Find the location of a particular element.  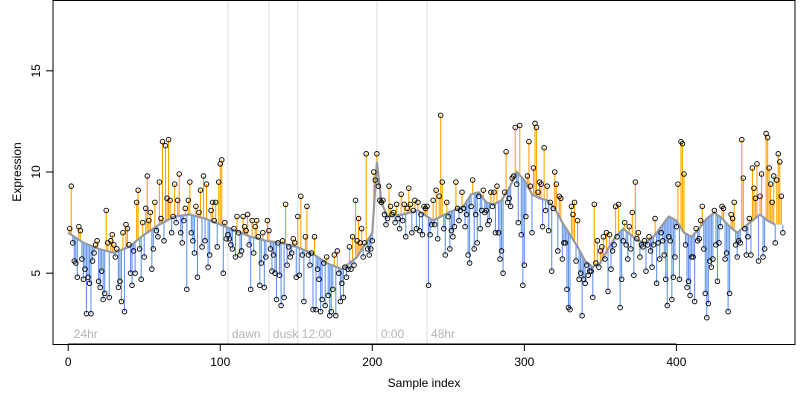

x-tick-label: 100 is located at coordinates (220, 362).